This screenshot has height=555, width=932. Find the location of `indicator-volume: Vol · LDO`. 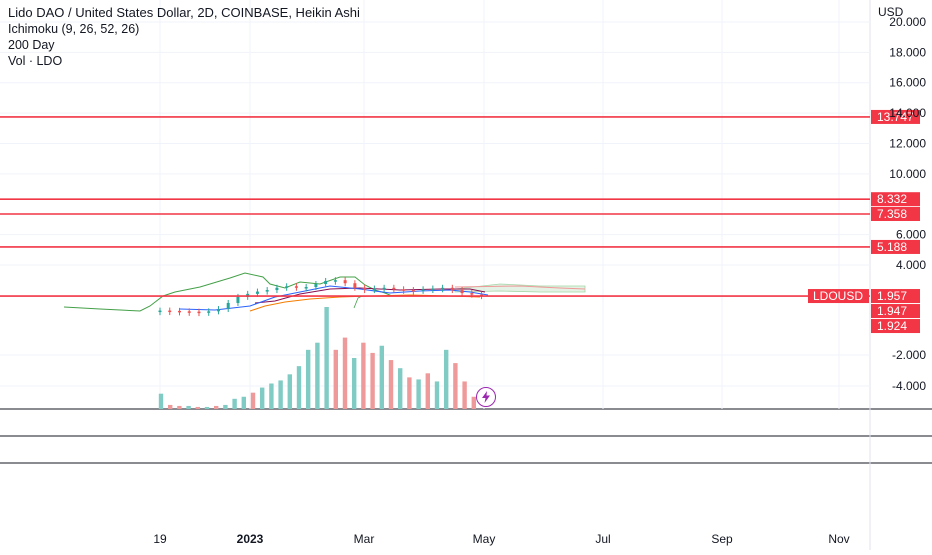

indicator-volume: Vol · LDO is located at coordinates (35, 61).